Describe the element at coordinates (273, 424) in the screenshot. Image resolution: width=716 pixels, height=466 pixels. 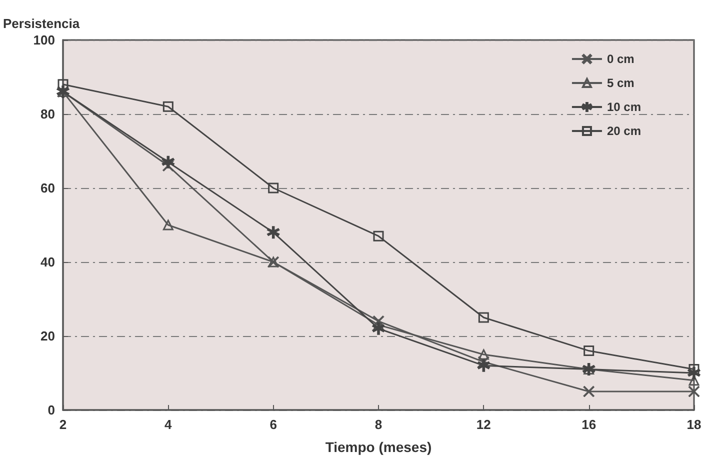
I see `x-tick-label: 6` at that location.